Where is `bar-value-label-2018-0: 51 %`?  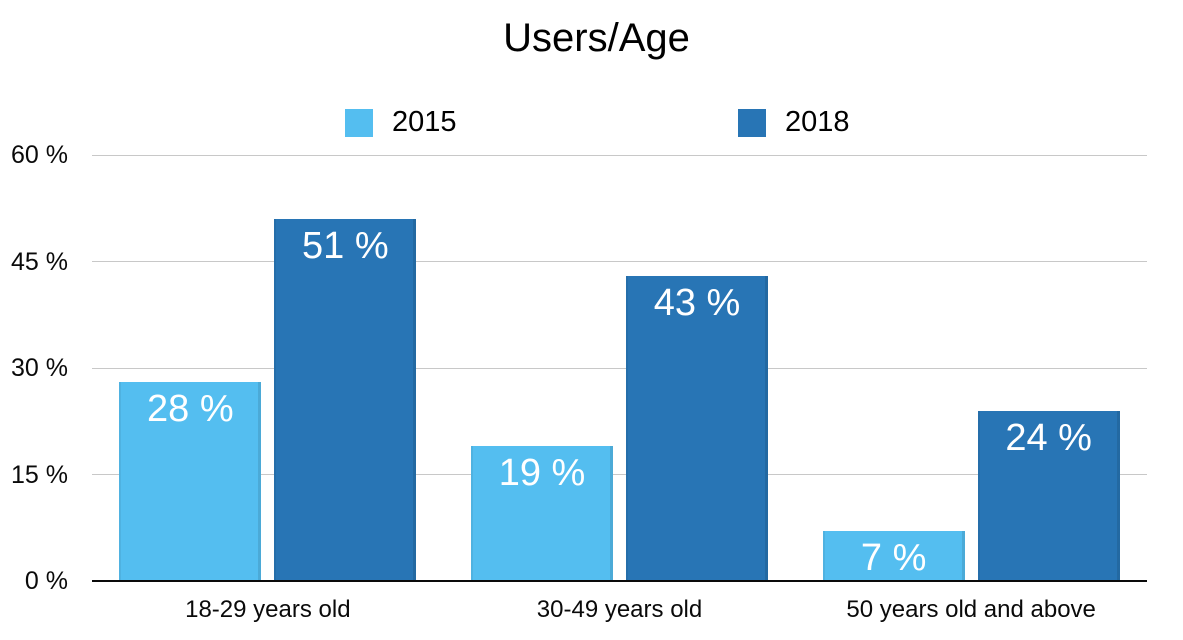 bar-value-label-2018-0: 51 % is located at coordinates (345, 245).